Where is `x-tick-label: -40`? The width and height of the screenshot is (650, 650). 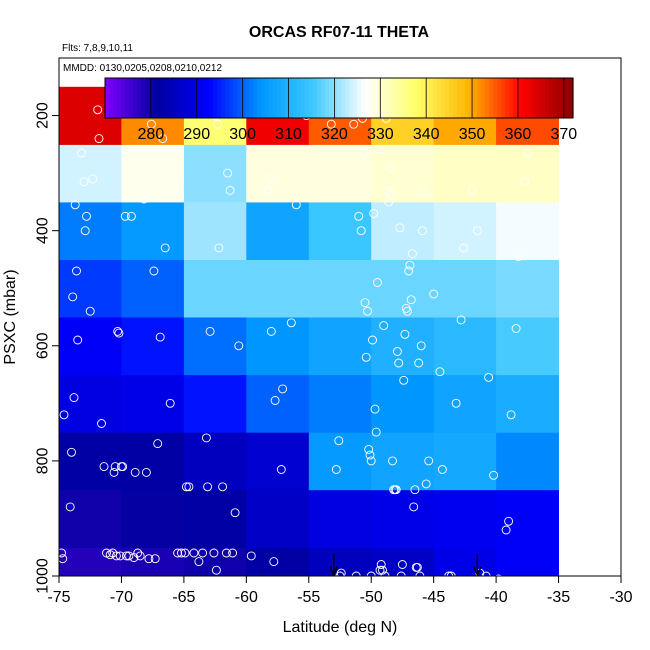 x-tick-label: -40 is located at coordinates (496, 597).